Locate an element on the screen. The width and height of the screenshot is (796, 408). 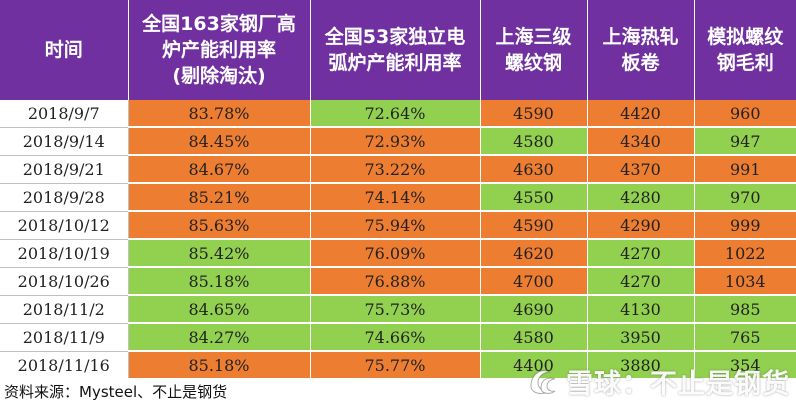
cell-eaf-utilization: 74.14% is located at coordinates (395, 197).